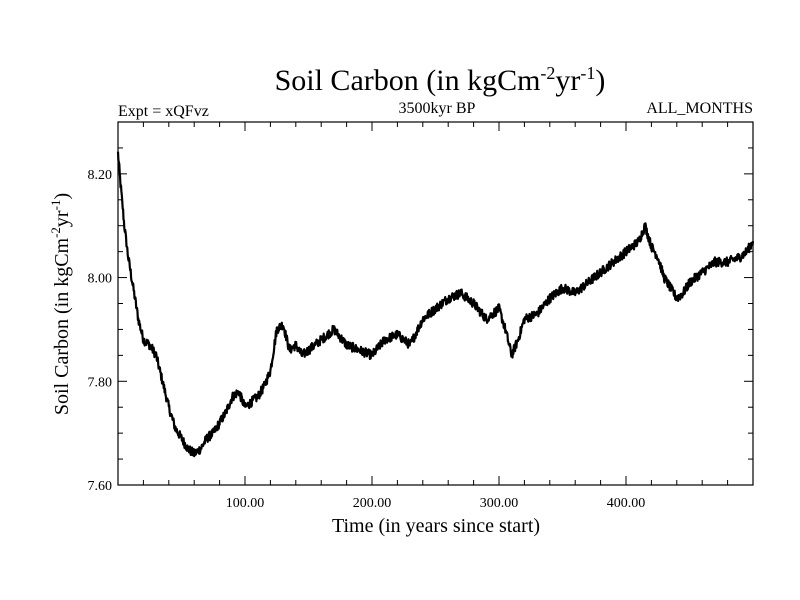 The height and width of the screenshot is (600, 800). Describe the element at coordinates (699, 108) in the screenshot. I see `months-label: ALL_MONTHS` at that location.